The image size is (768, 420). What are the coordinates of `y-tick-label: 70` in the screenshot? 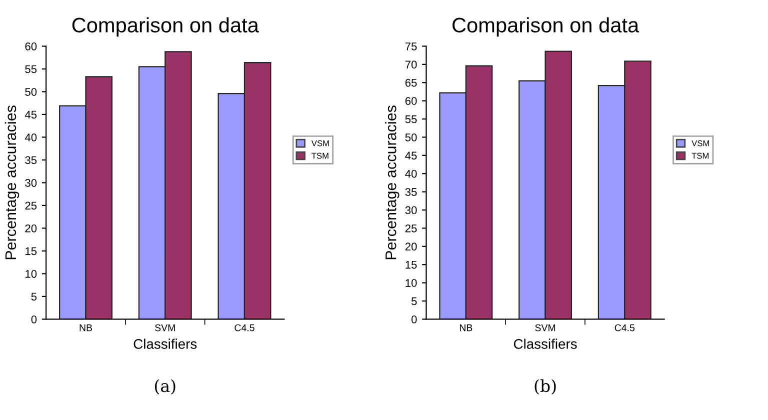 It's located at (411, 64).